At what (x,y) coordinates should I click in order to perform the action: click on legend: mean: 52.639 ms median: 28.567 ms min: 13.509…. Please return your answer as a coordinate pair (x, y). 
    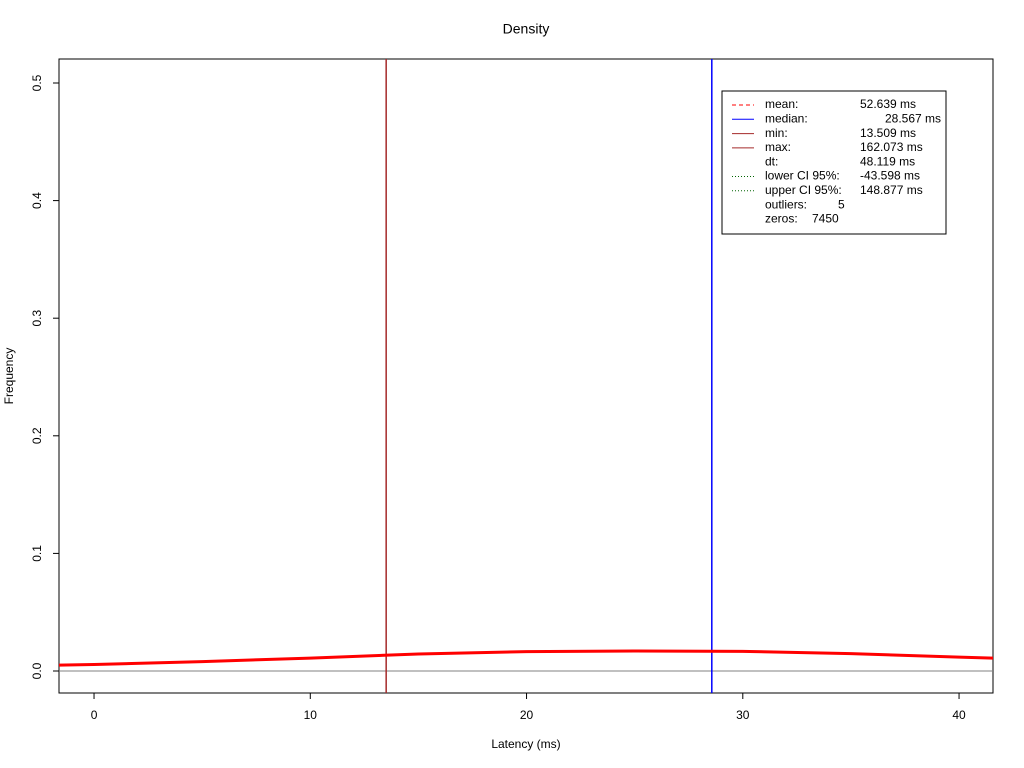
    Looking at the image, I should click on (834, 162).